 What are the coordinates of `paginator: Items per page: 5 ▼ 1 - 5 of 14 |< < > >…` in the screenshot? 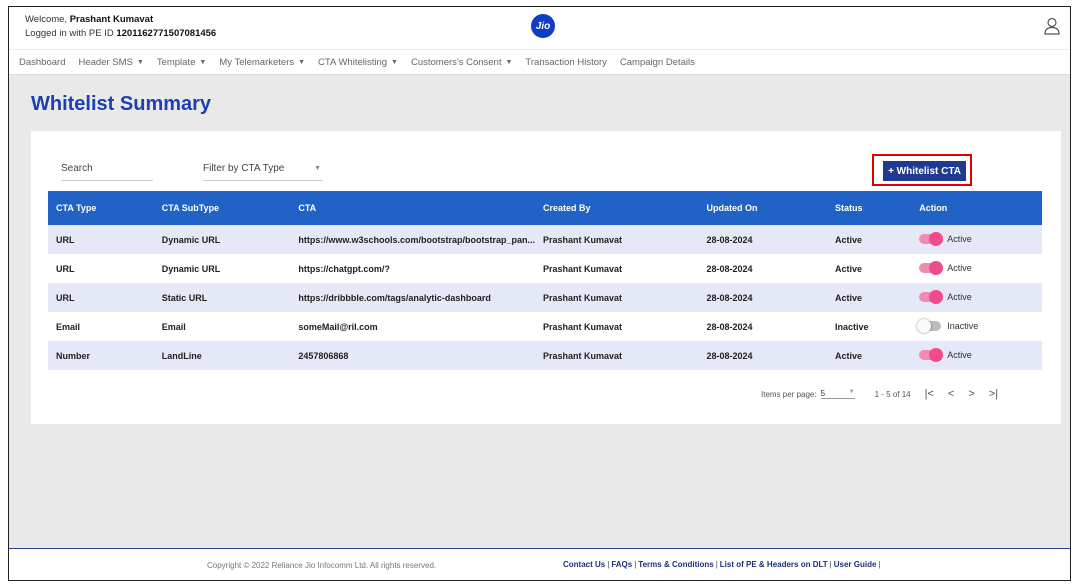 It's located at (901, 394).